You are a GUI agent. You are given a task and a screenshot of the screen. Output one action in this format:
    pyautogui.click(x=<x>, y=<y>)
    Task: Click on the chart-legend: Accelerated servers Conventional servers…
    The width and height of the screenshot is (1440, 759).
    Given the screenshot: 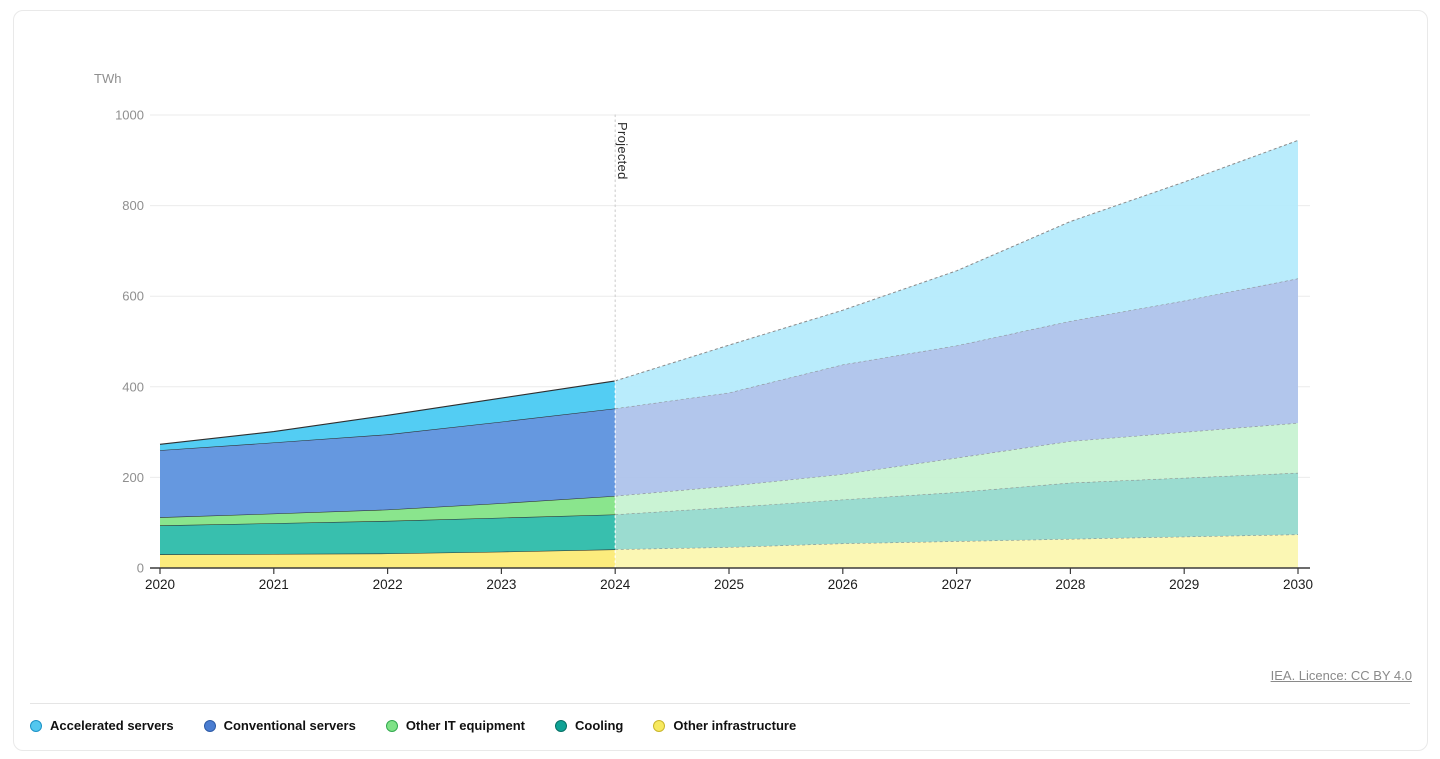 What is the action you would take?
    pyautogui.click(x=413, y=725)
    